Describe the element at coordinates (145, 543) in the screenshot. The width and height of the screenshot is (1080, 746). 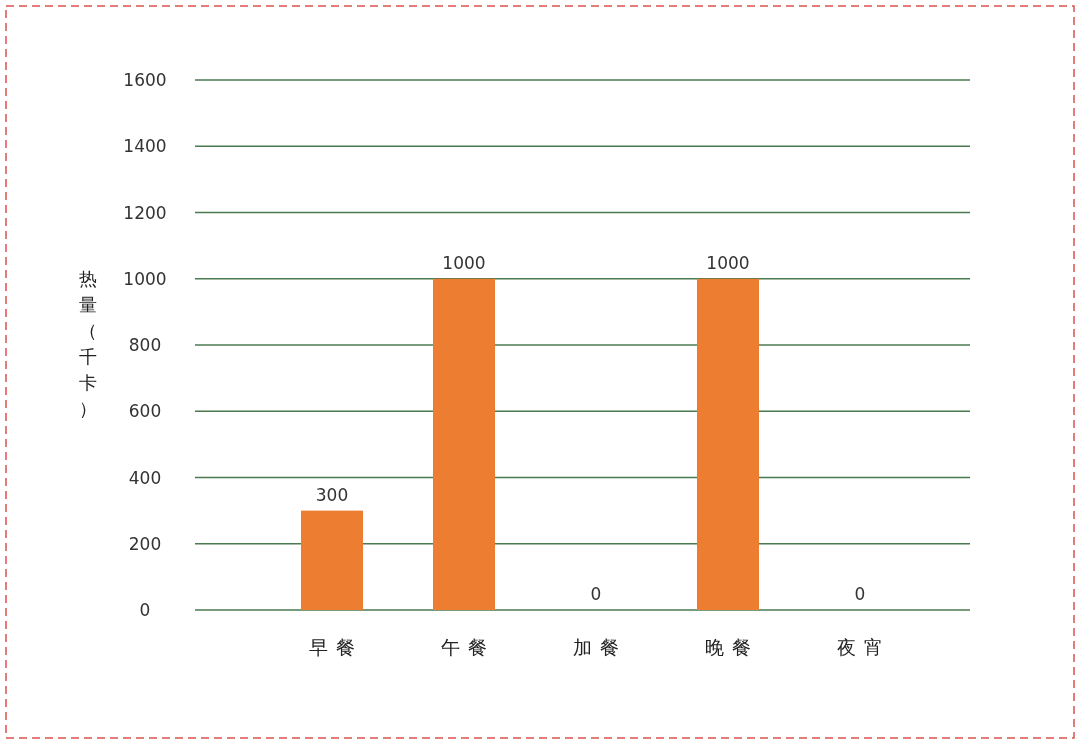
I see `y-tick-label: 200` at that location.